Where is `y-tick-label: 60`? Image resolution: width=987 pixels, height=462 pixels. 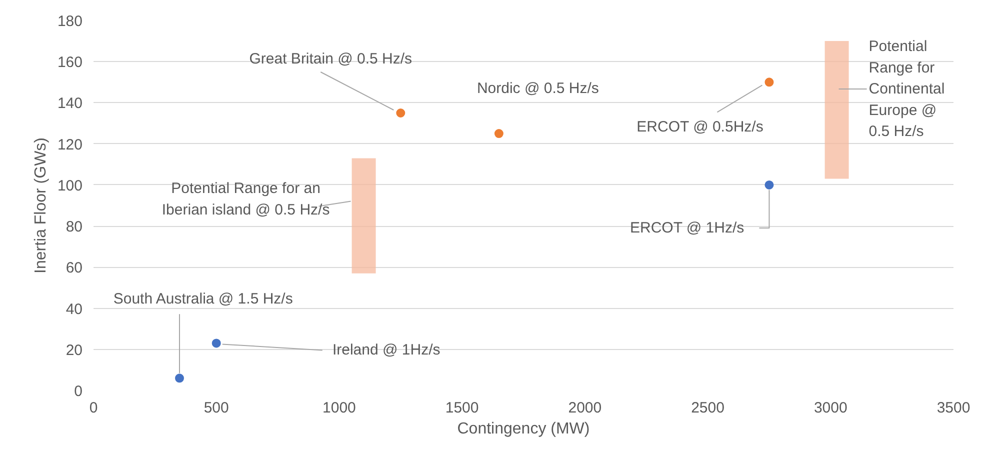
y-tick-label: 60 is located at coordinates (74, 268).